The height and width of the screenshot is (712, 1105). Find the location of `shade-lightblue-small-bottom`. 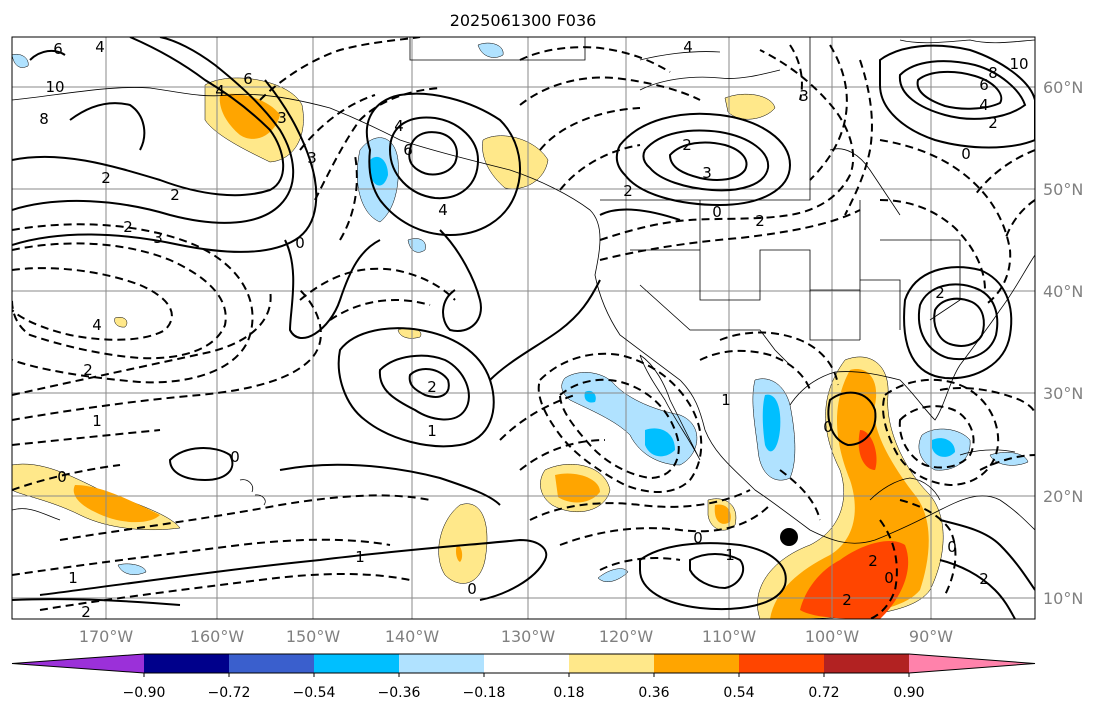

shade-lightblue-small-bottom is located at coordinates (613, 575).